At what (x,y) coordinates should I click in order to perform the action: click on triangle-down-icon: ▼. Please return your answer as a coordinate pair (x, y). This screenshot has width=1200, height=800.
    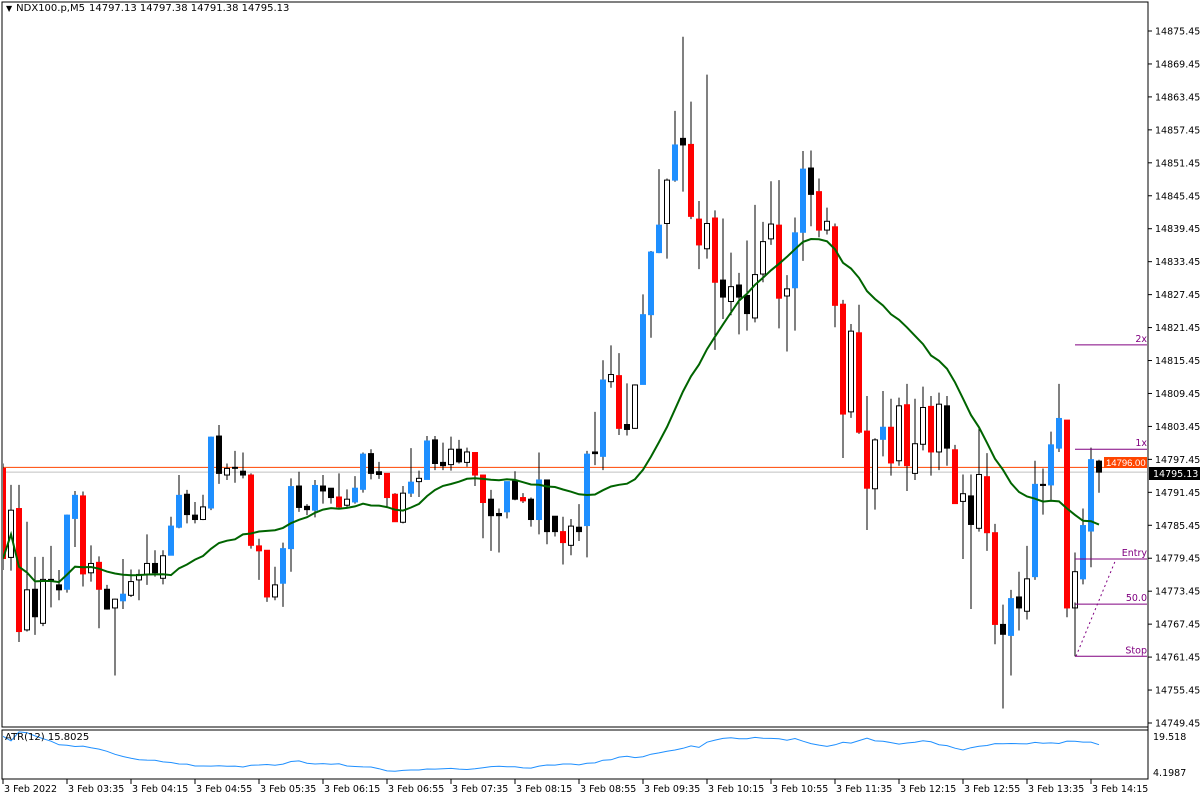
    Looking at the image, I should click on (9, 8).